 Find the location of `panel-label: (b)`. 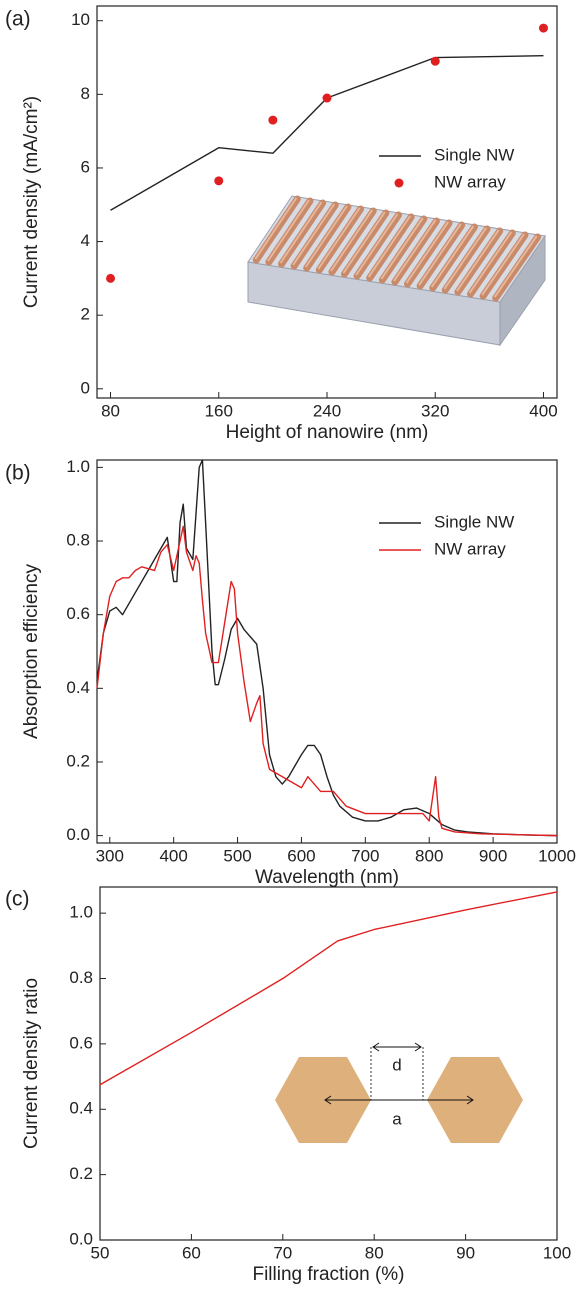

panel-label: (b) is located at coordinates (18, 473).